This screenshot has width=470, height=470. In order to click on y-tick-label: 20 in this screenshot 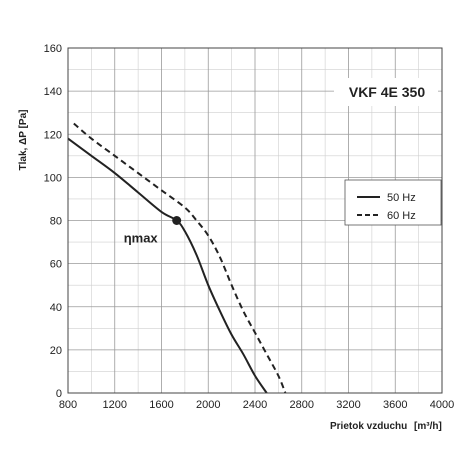, I will do `click(56, 351)`.